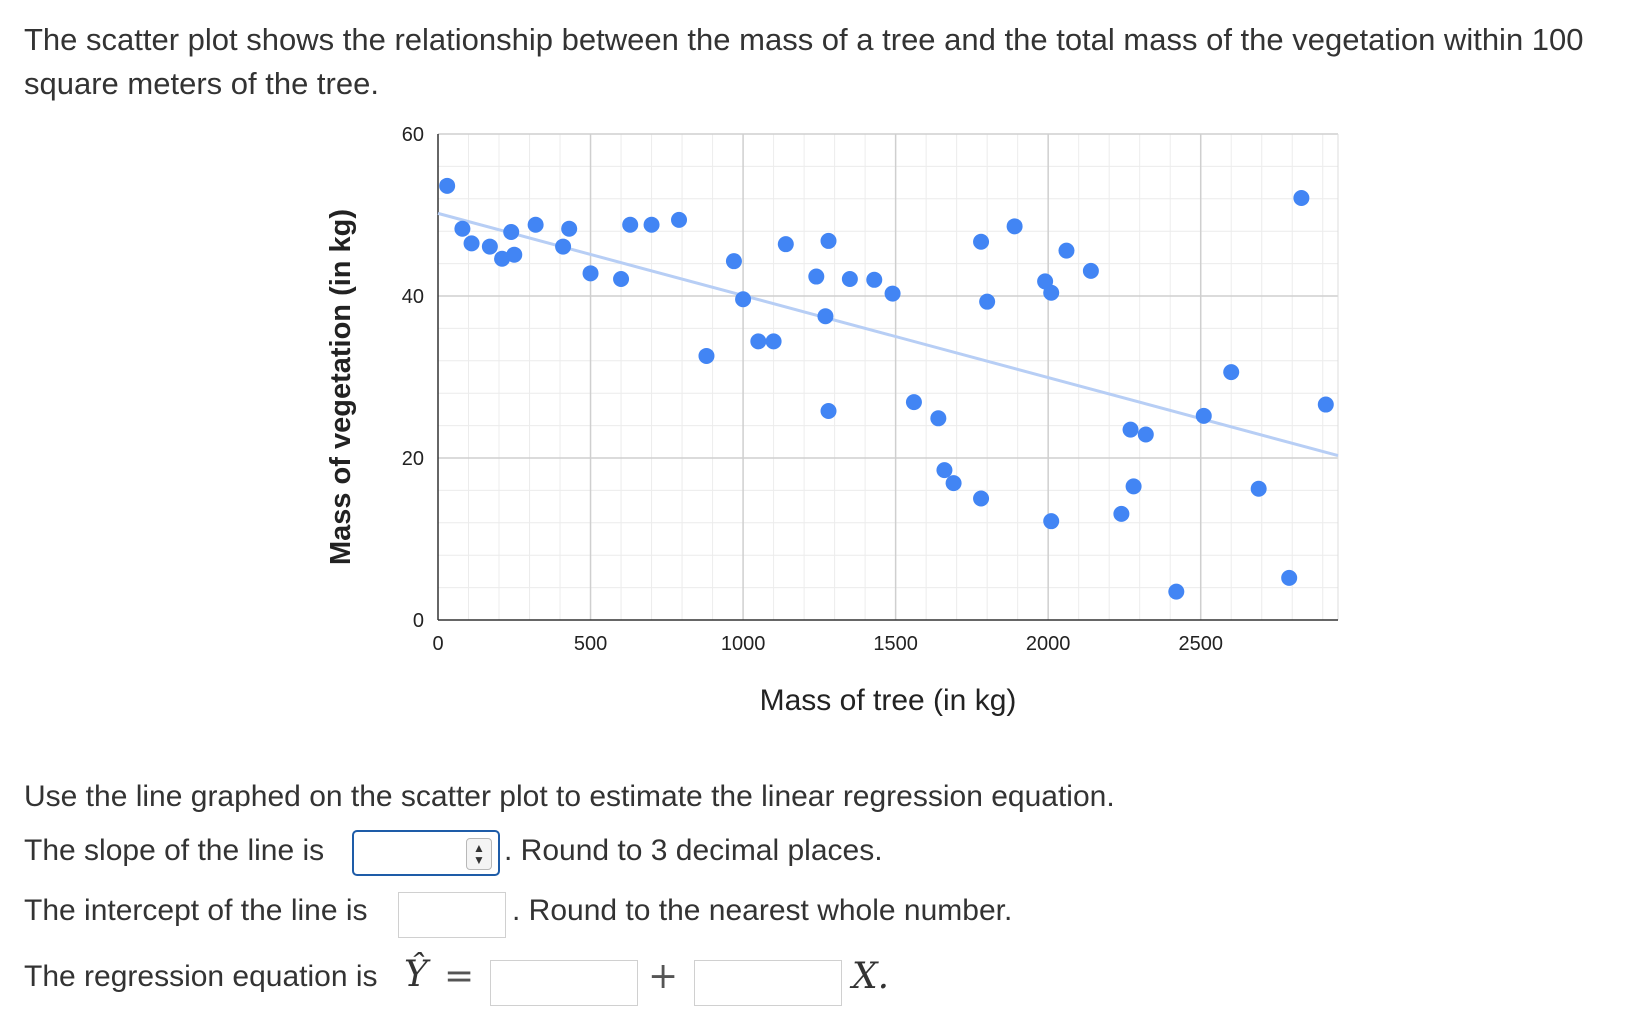 The image size is (1642, 1024). Describe the element at coordinates (762, 910) in the screenshot. I see `intercept-suffix: . Round to the nearest whole number.` at that location.